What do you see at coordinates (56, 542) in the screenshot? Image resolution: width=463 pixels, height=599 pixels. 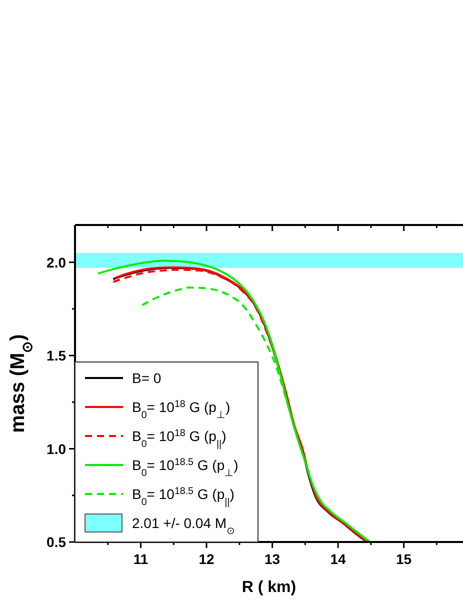 I see `y-tick-label: 0.5` at bounding box center [56, 542].